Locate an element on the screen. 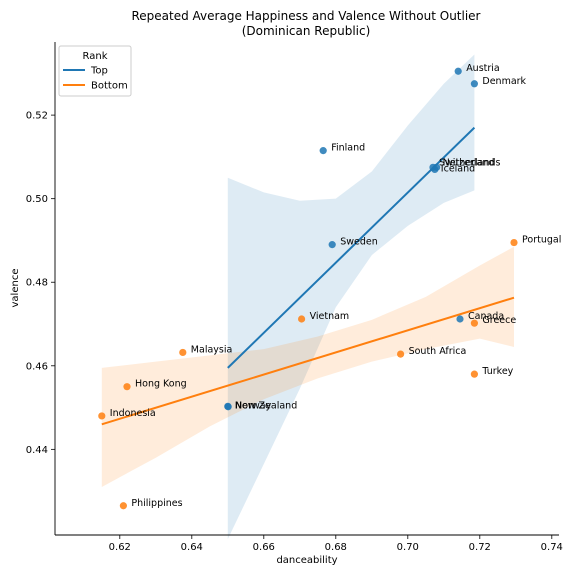 The width and height of the screenshot is (576, 576). x-tick-label: 0.68 is located at coordinates (336, 547).